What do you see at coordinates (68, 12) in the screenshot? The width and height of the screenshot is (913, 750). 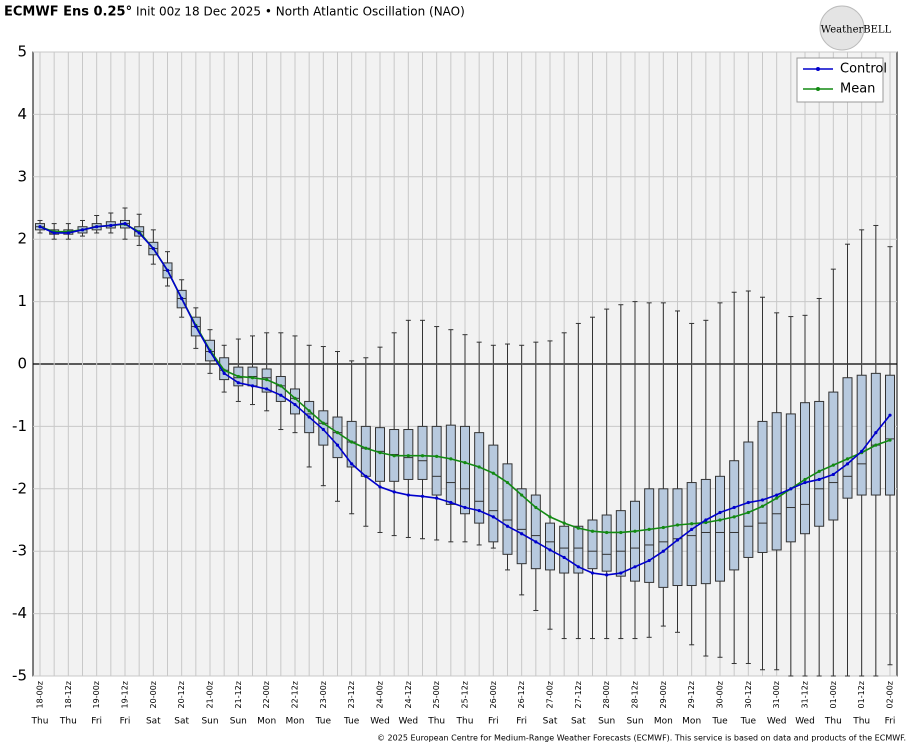 I see `chart-title: ECMWF Ens 0.25°` at bounding box center [68, 12].